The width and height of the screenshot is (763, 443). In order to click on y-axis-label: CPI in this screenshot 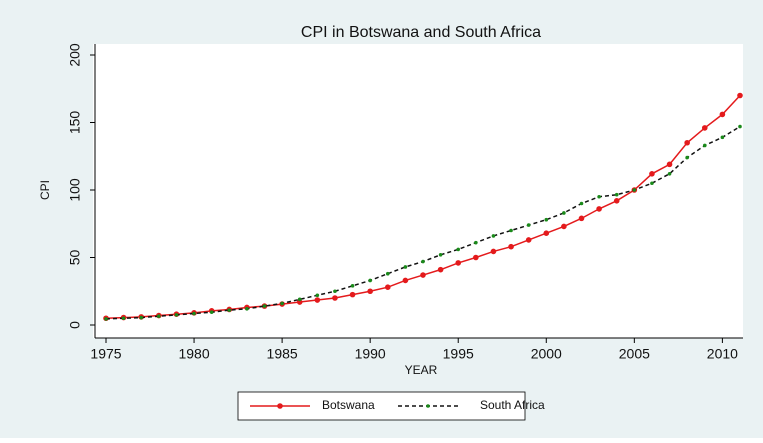, I will do `click(45, 190)`.